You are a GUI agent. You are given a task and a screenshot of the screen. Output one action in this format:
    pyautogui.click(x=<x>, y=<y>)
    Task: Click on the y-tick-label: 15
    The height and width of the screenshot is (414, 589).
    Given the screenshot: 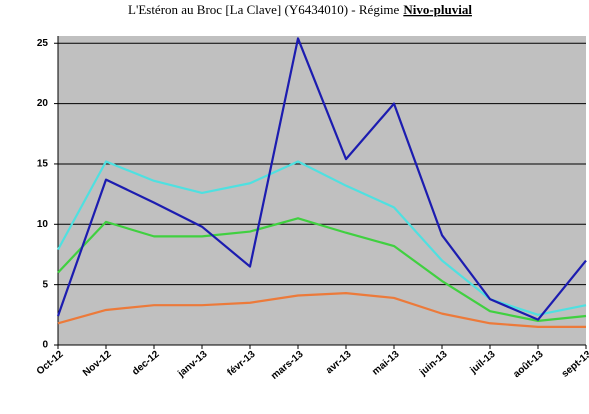 What is the action you would take?
    pyautogui.click(x=43, y=164)
    